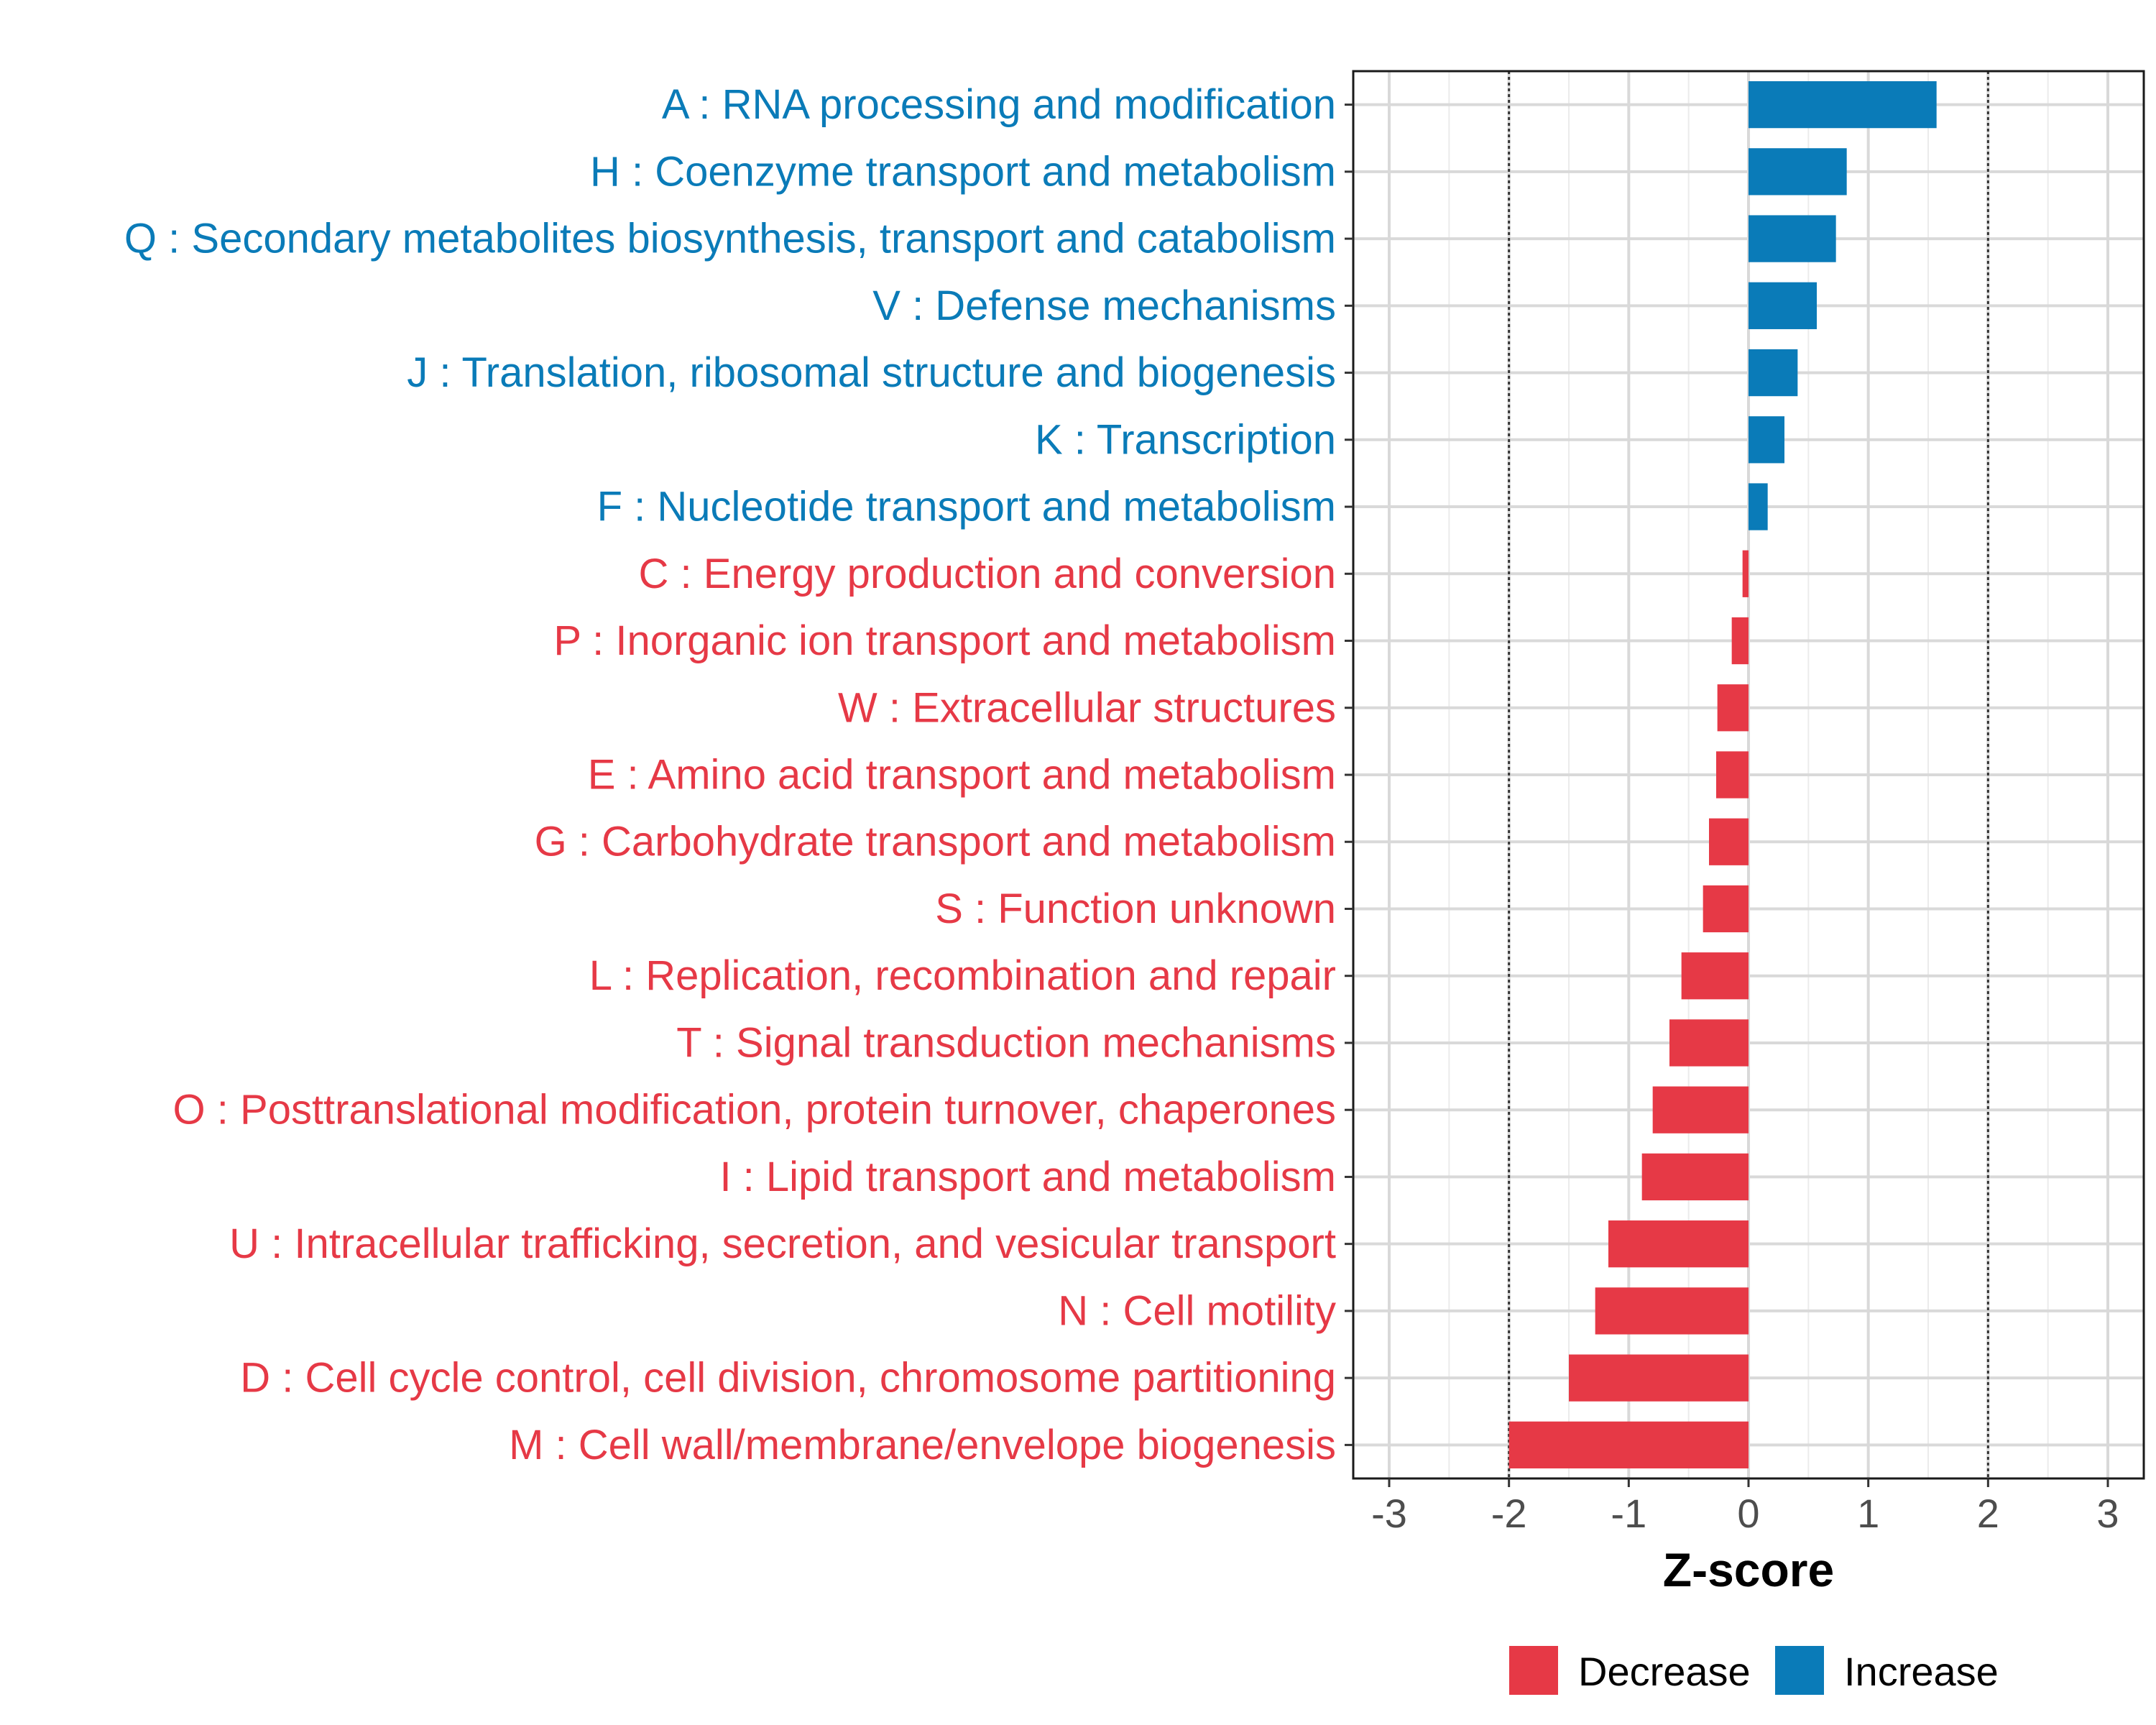 The width and height of the screenshot is (2156, 1725). What do you see at coordinates (1087, 707) in the screenshot?
I see `y-tick-label: W : Extracellular structures` at bounding box center [1087, 707].